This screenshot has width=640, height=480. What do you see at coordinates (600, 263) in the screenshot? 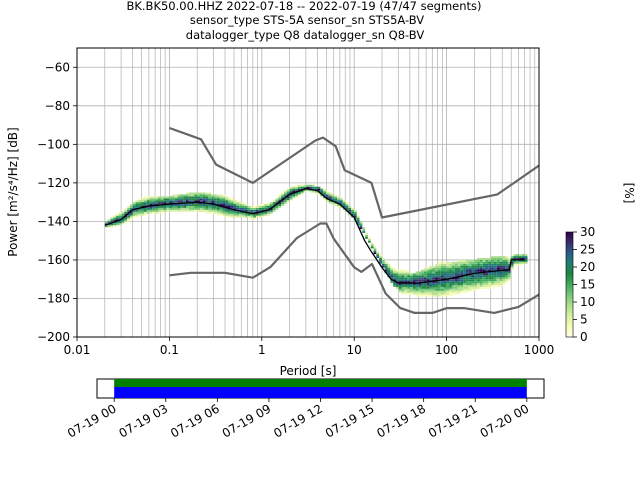
I see `colorbar: 0 5 10 15 20 25 30 [%]` at bounding box center [600, 263].